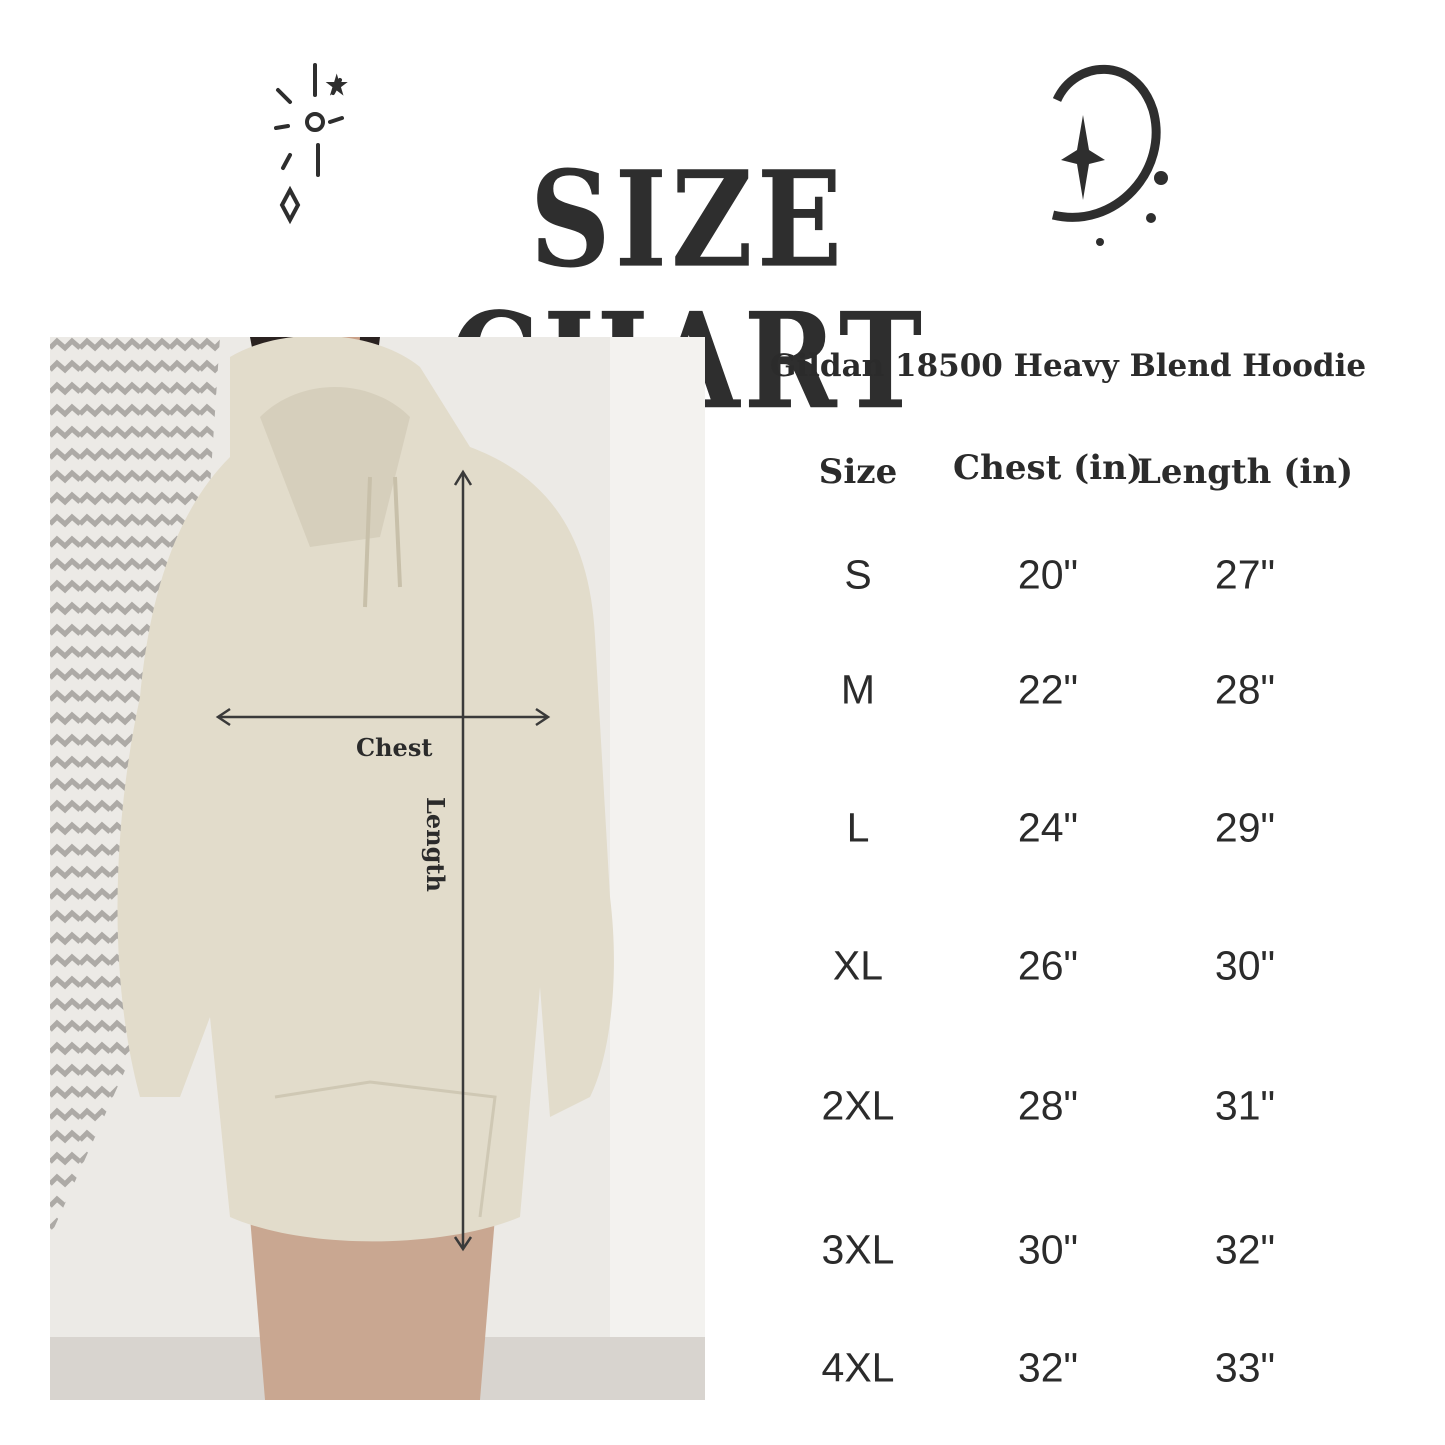 This screenshot has height=1445, width=1445. What do you see at coordinates (858, 827) in the screenshot?
I see `cell-size: L` at bounding box center [858, 827].